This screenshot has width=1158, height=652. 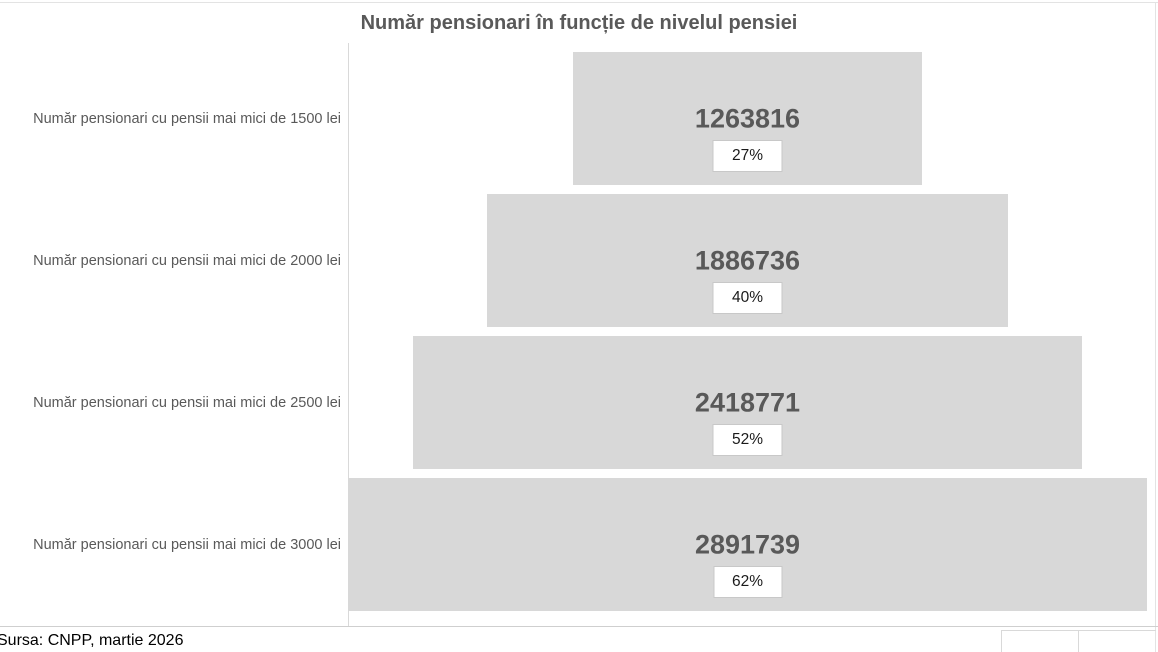 I want to click on bar-value-label: 2891739, so click(x=747, y=544).